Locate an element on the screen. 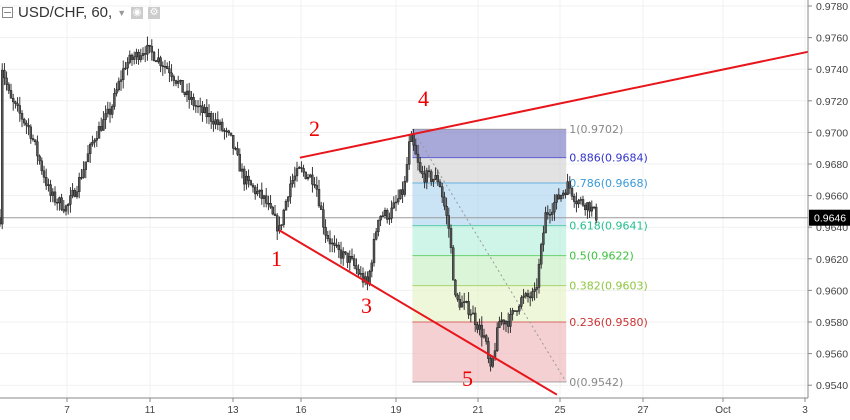  fib-level-label: 0.236(0.9580) is located at coordinates (608, 322).